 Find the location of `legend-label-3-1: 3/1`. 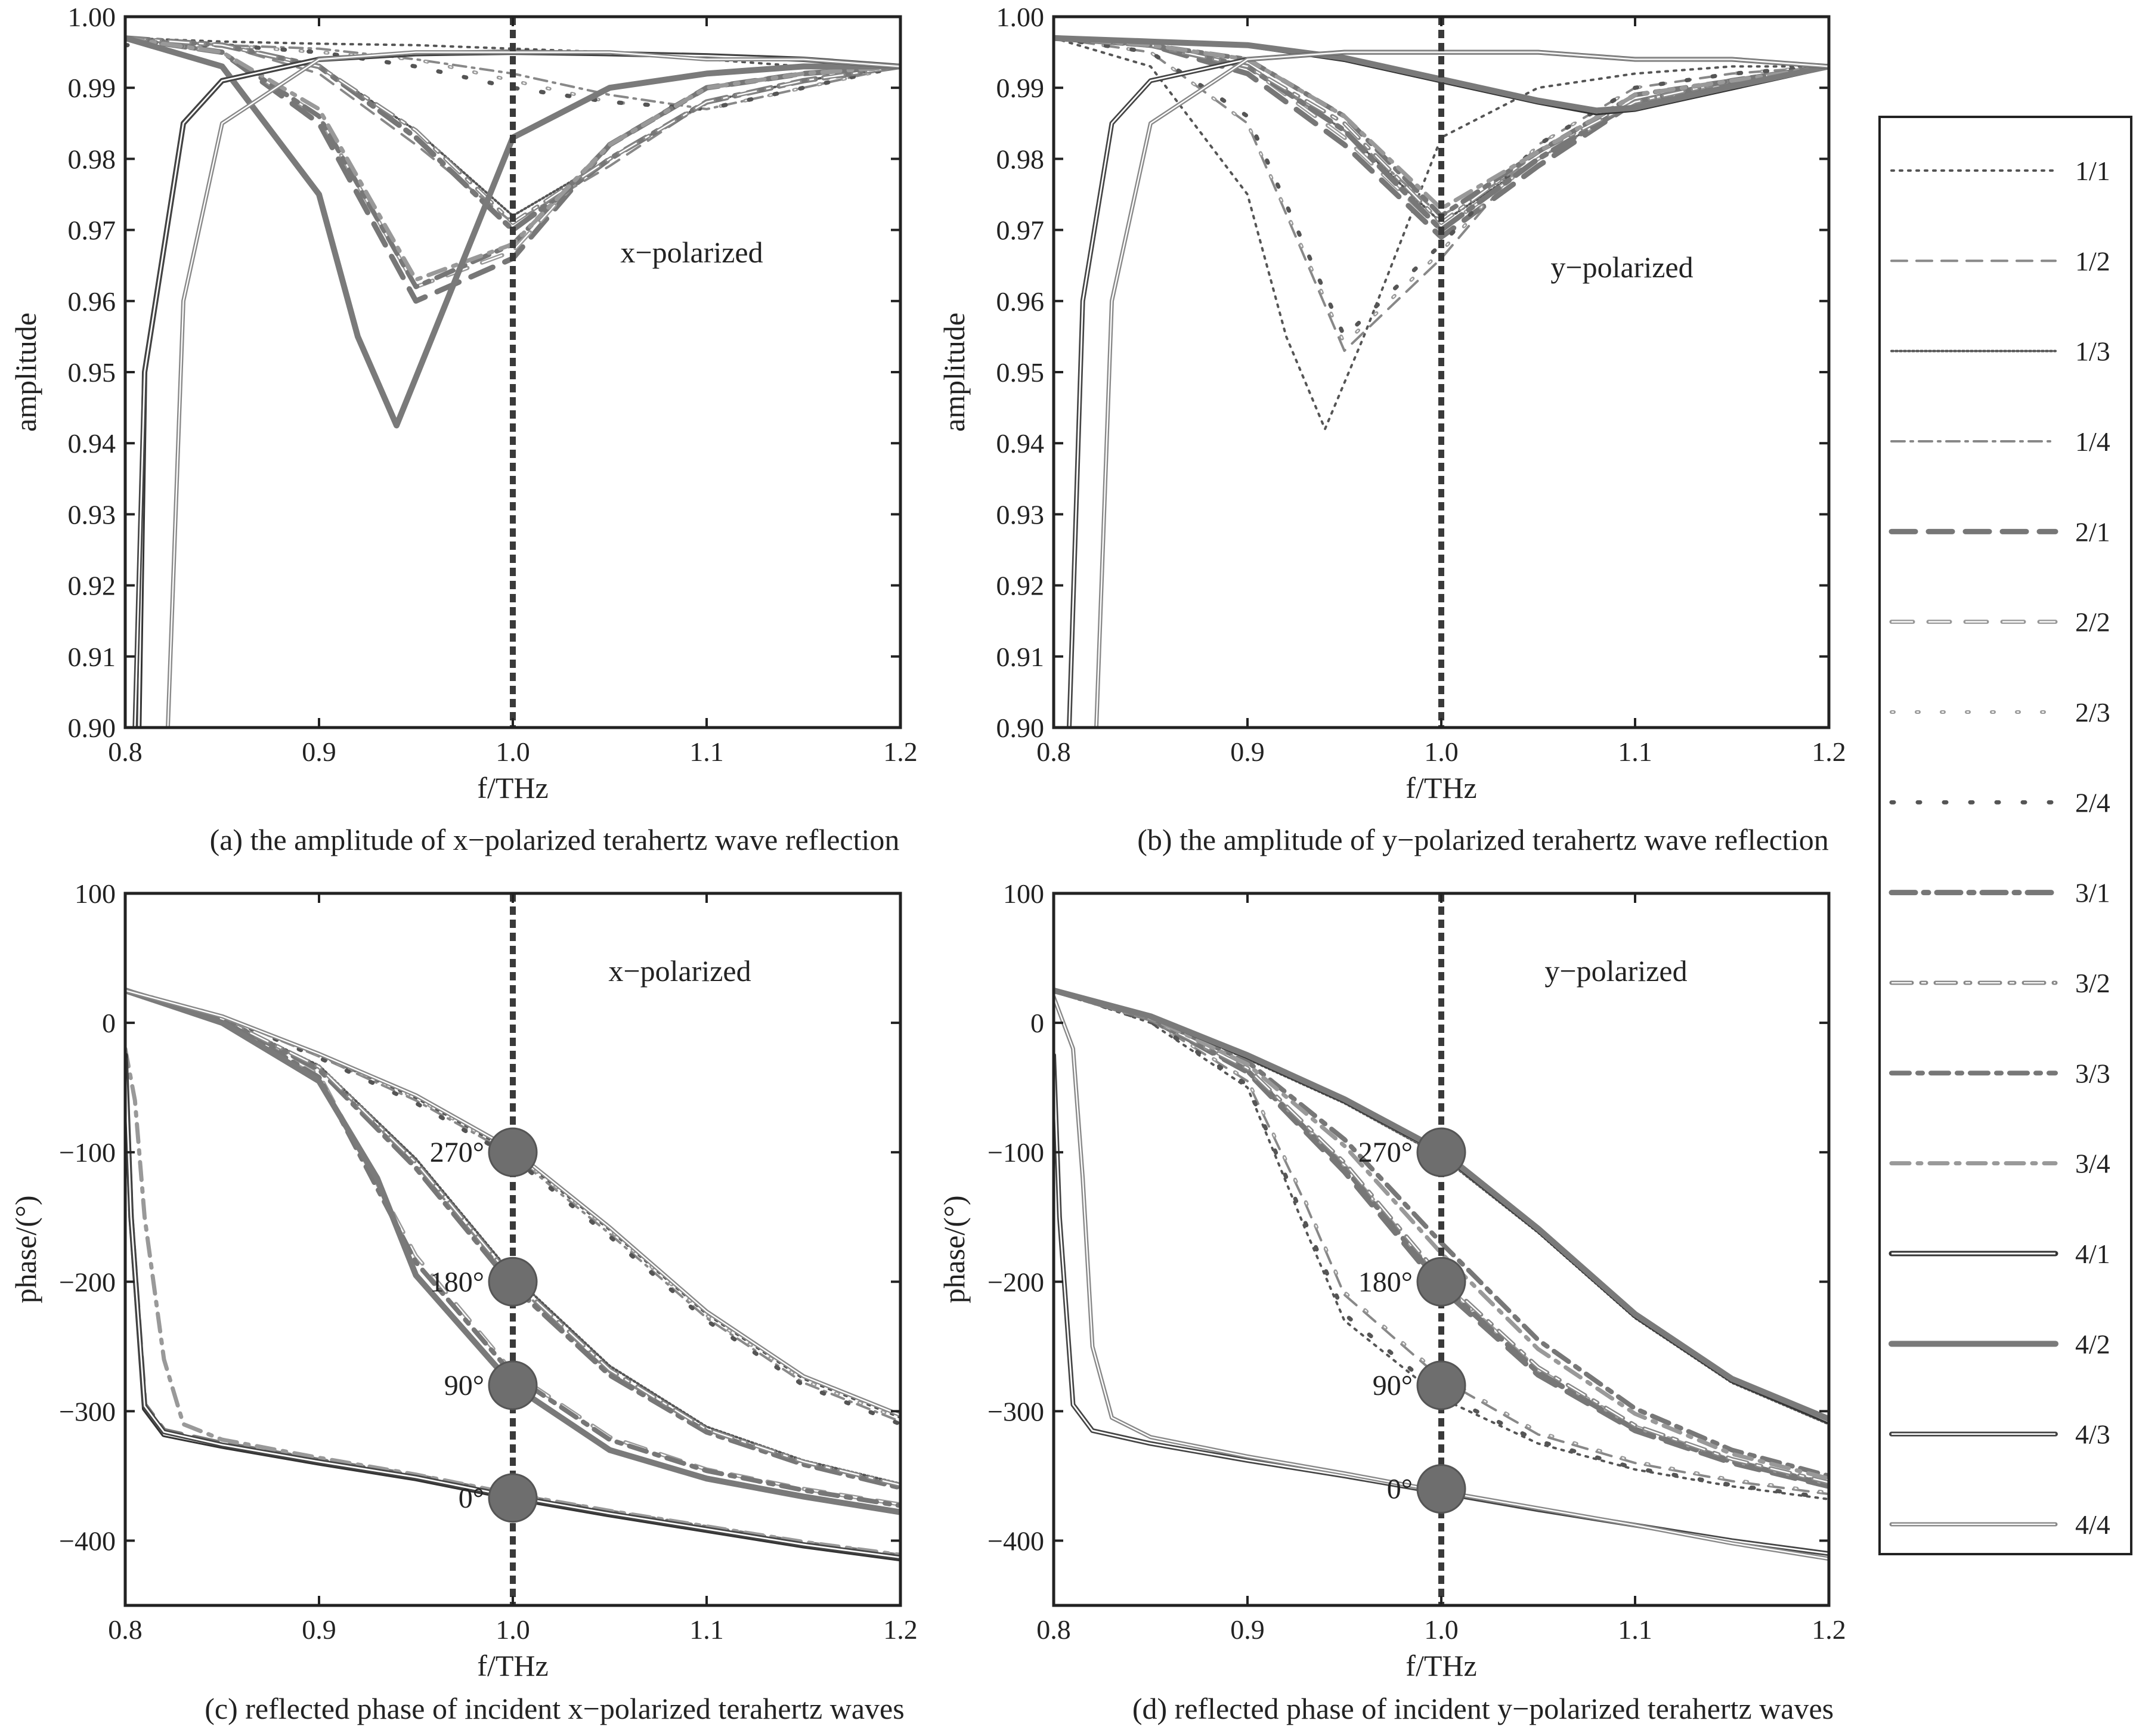

legend-label-3-1: 3/1 is located at coordinates (2092, 893).